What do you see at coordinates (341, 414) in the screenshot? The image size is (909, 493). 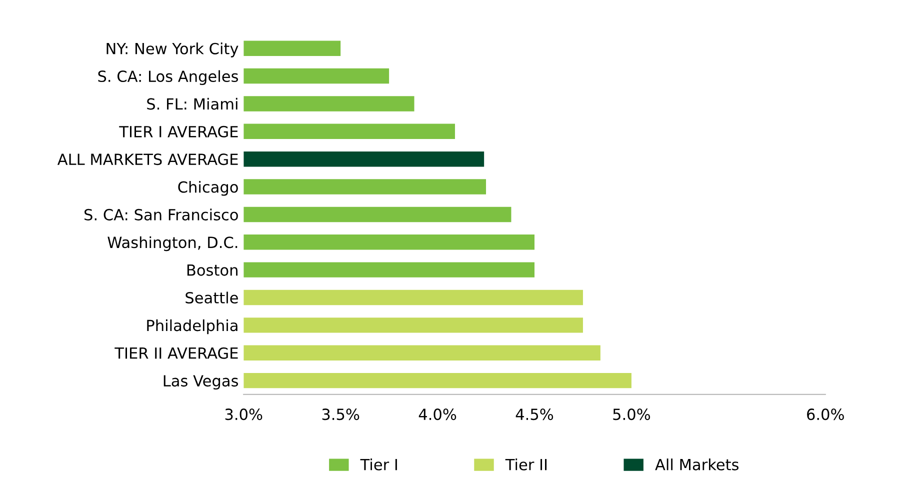 I see `x-tick-label: 3.5%` at bounding box center [341, 414].